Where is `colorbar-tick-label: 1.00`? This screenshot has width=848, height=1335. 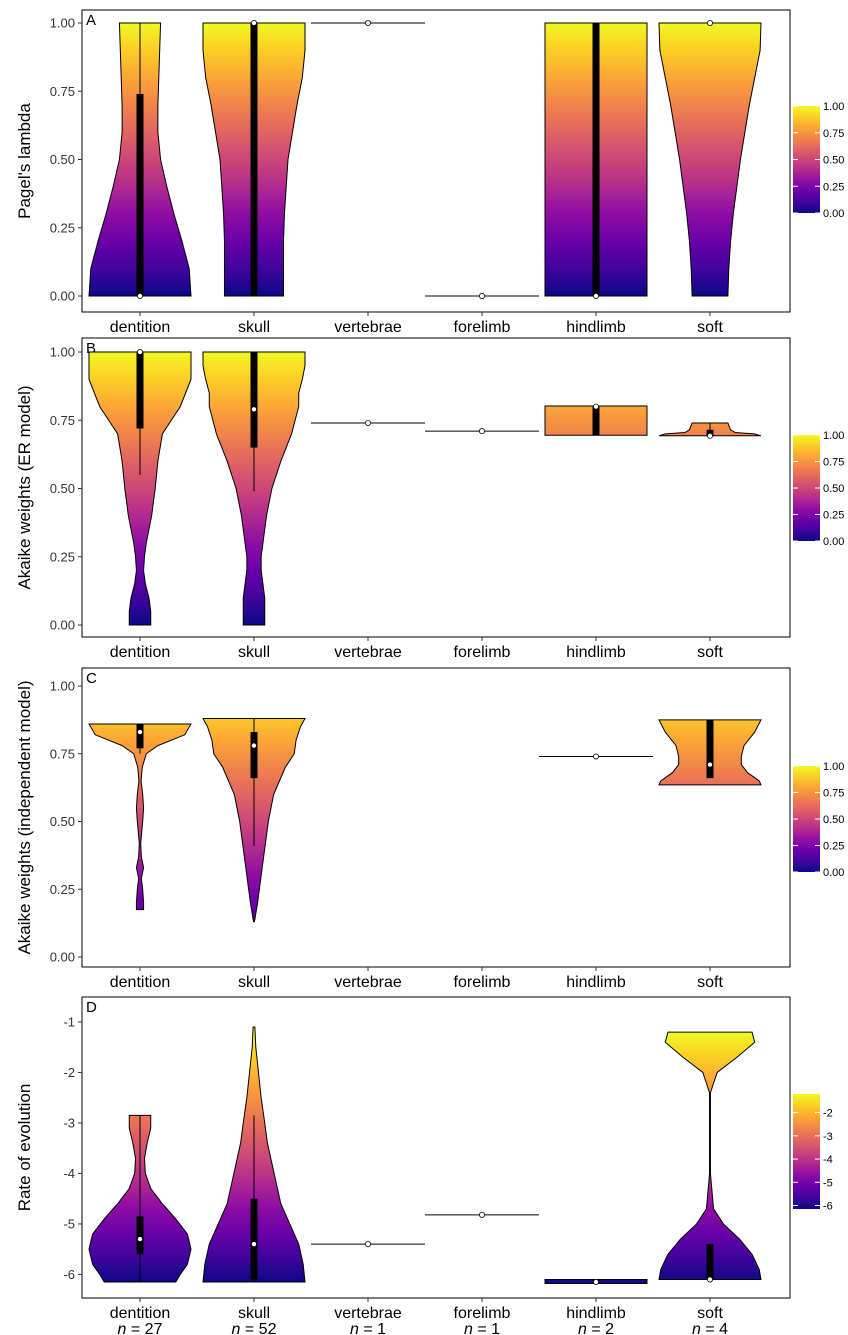
colorbar-tick-label: 1.00 is located at coordinates (833, 107).